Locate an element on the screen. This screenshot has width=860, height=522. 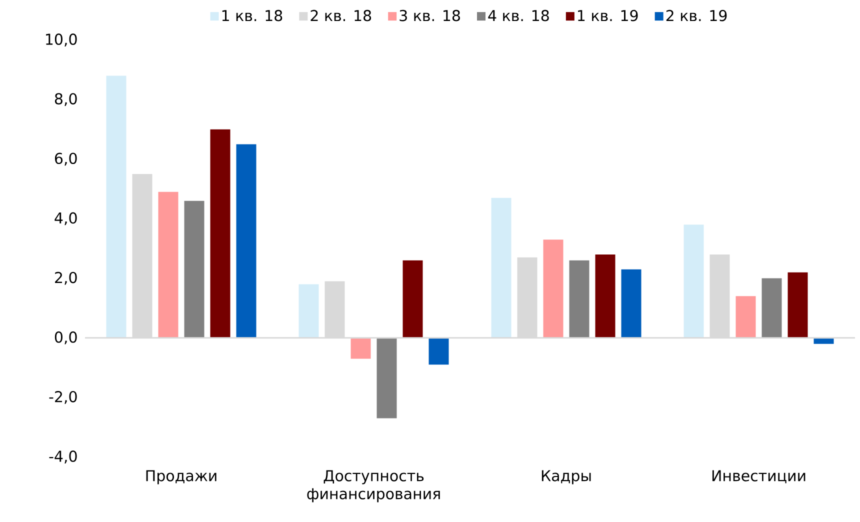
y-tick-label: 8,0 is located at coordinates (65, 99).